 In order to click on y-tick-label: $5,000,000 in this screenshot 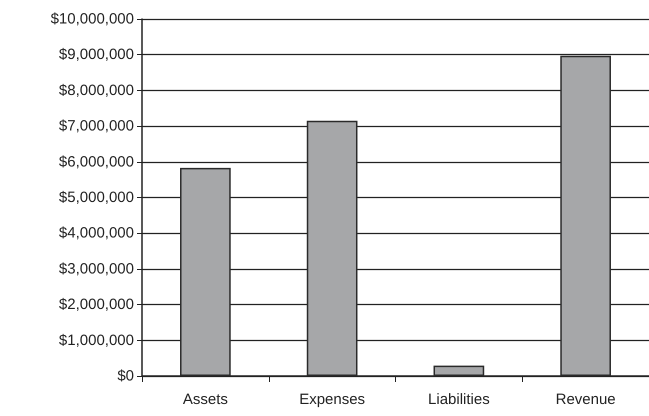, I will do `click(96, 197)`.